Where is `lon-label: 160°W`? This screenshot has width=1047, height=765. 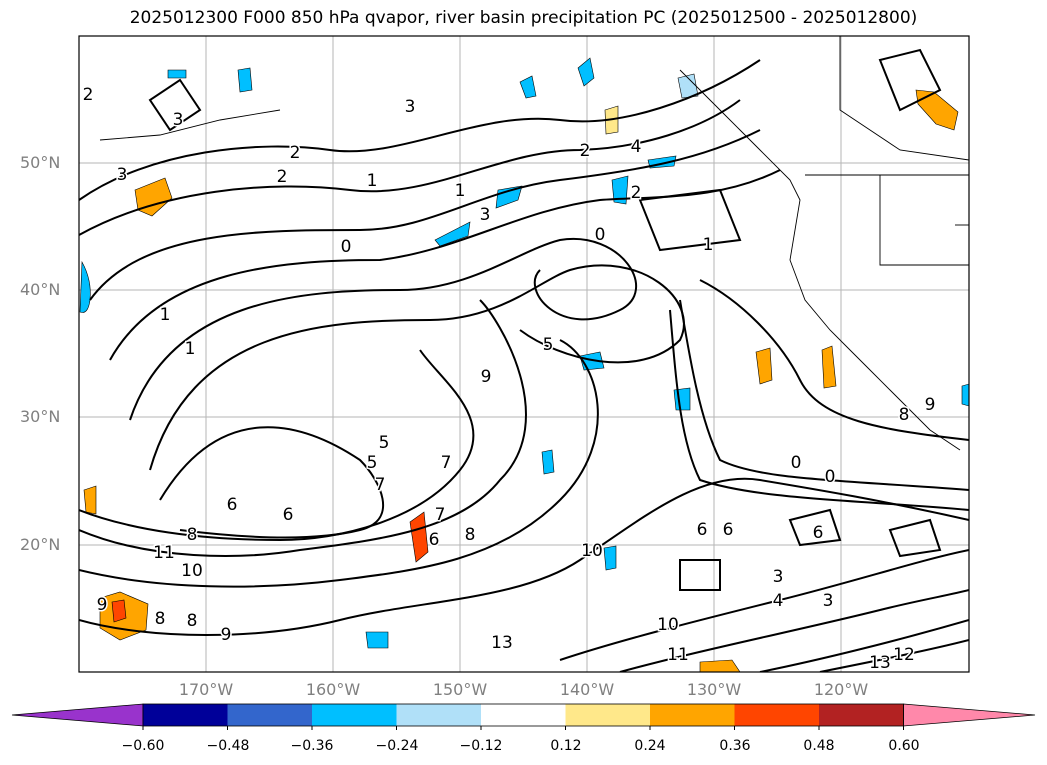 lon-label: 160°W is located at coordinates (333, 689).